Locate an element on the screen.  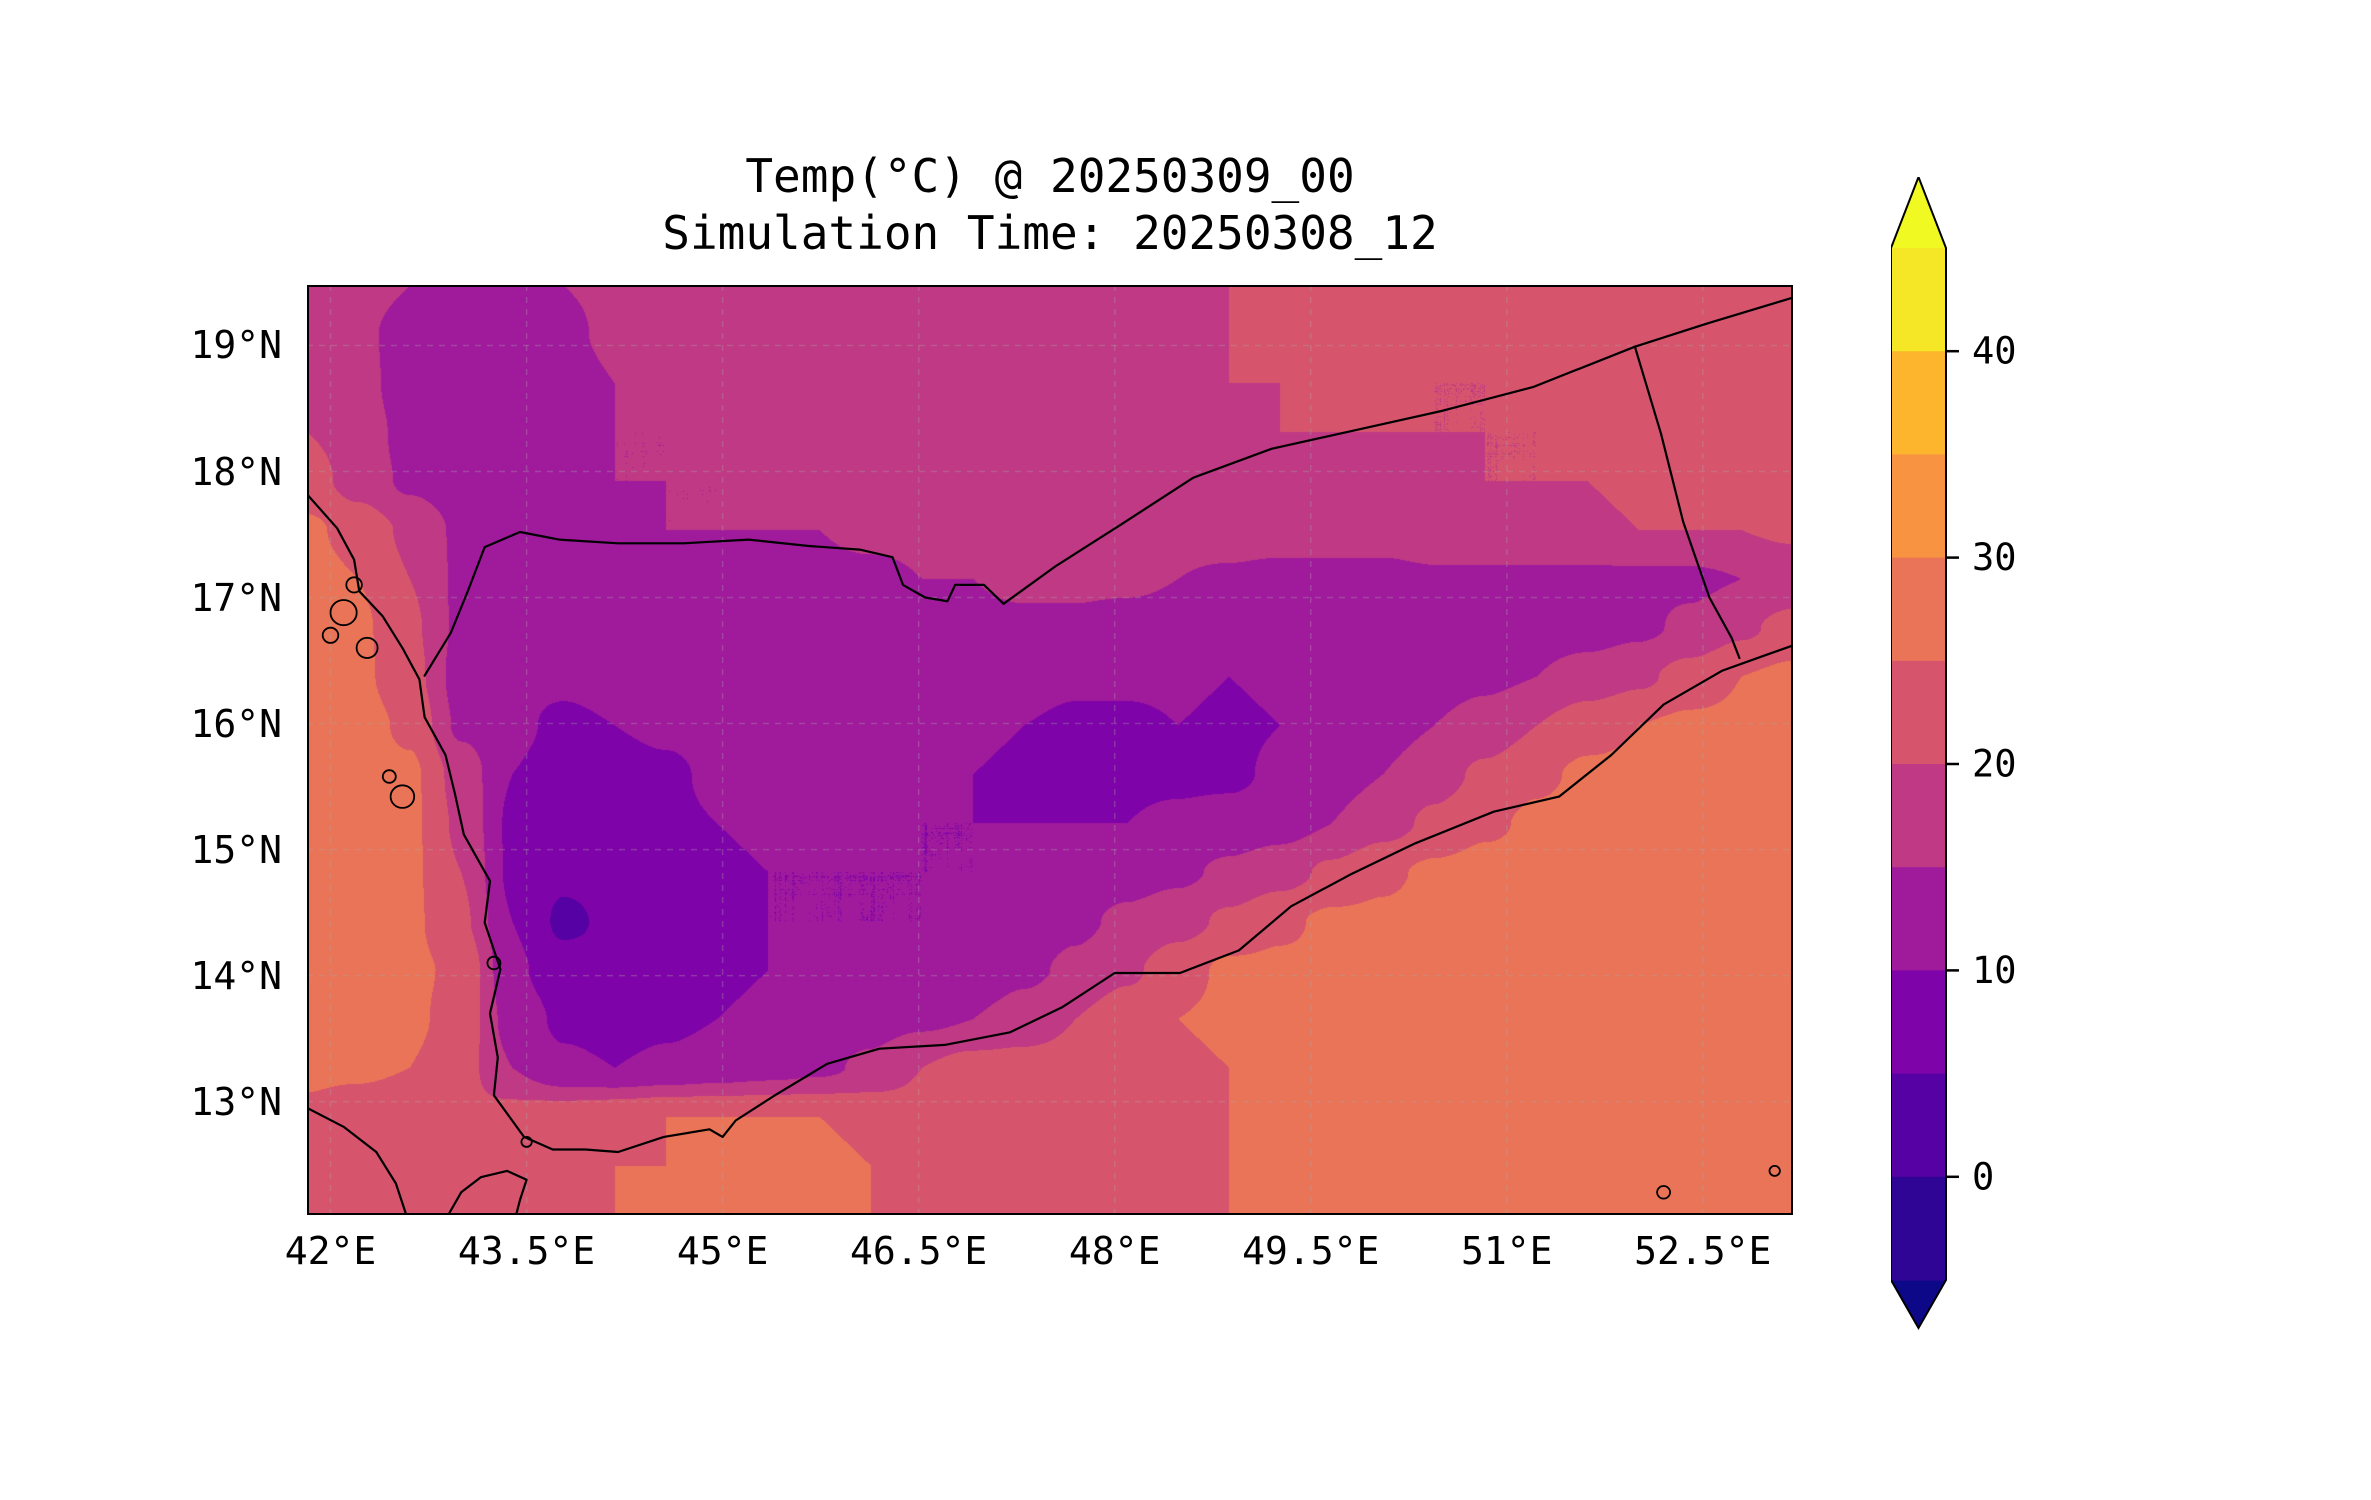
x-tick-label: 46.5°E is located at coordinates (919, 1251).